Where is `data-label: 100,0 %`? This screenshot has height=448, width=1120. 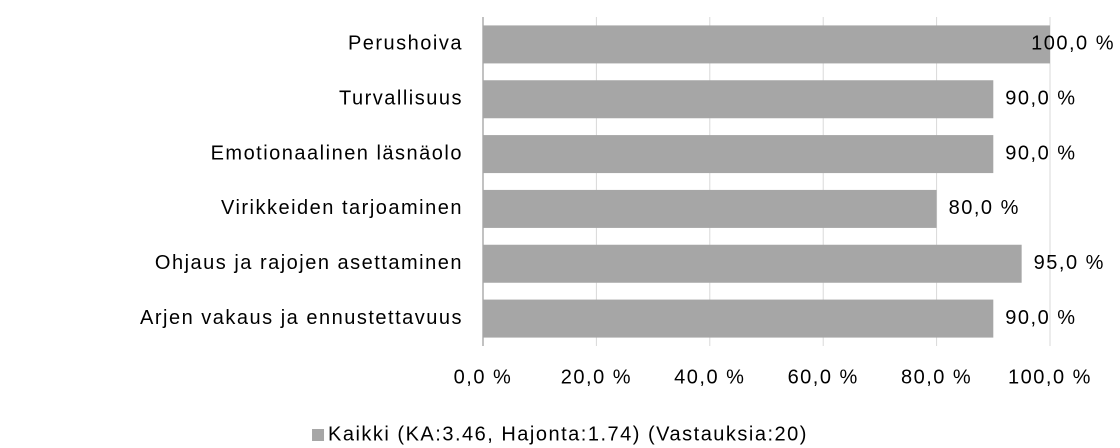 data-label: 100,0 % is located at coordinates (1073, 44).